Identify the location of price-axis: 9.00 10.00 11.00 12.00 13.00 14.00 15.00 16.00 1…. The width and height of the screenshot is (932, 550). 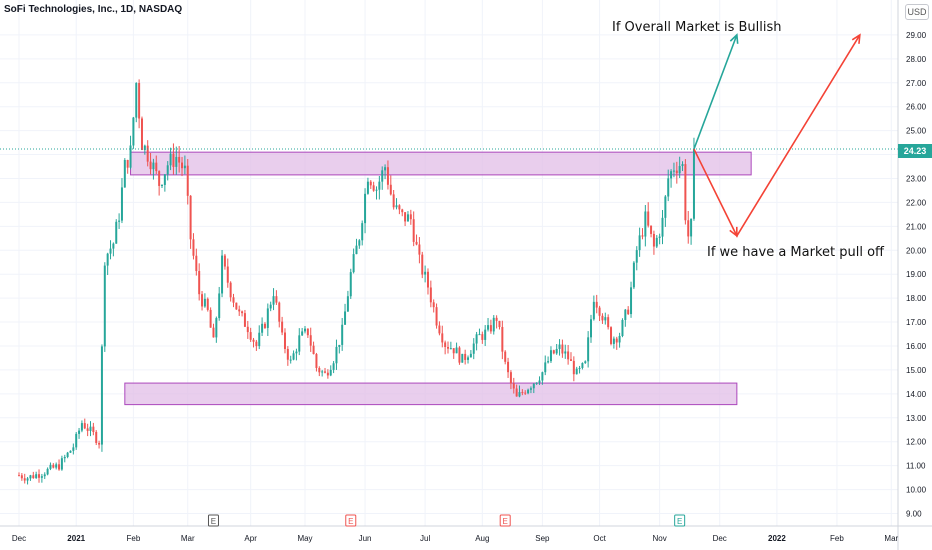
(912, 275).